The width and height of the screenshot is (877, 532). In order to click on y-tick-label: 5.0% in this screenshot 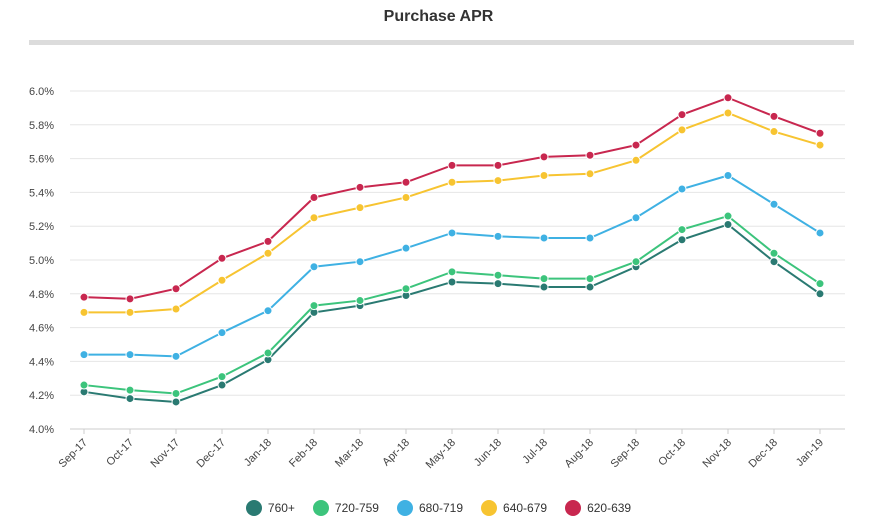, I will do `click(41, 261)`.